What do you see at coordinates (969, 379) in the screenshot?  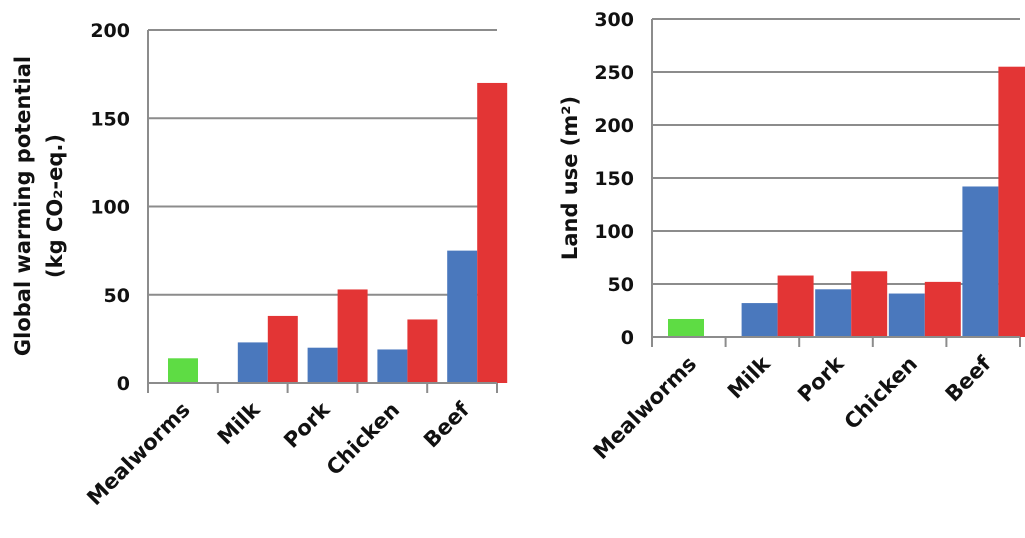 I see `x-category-label: Beef` at bounding box center [969, 379].